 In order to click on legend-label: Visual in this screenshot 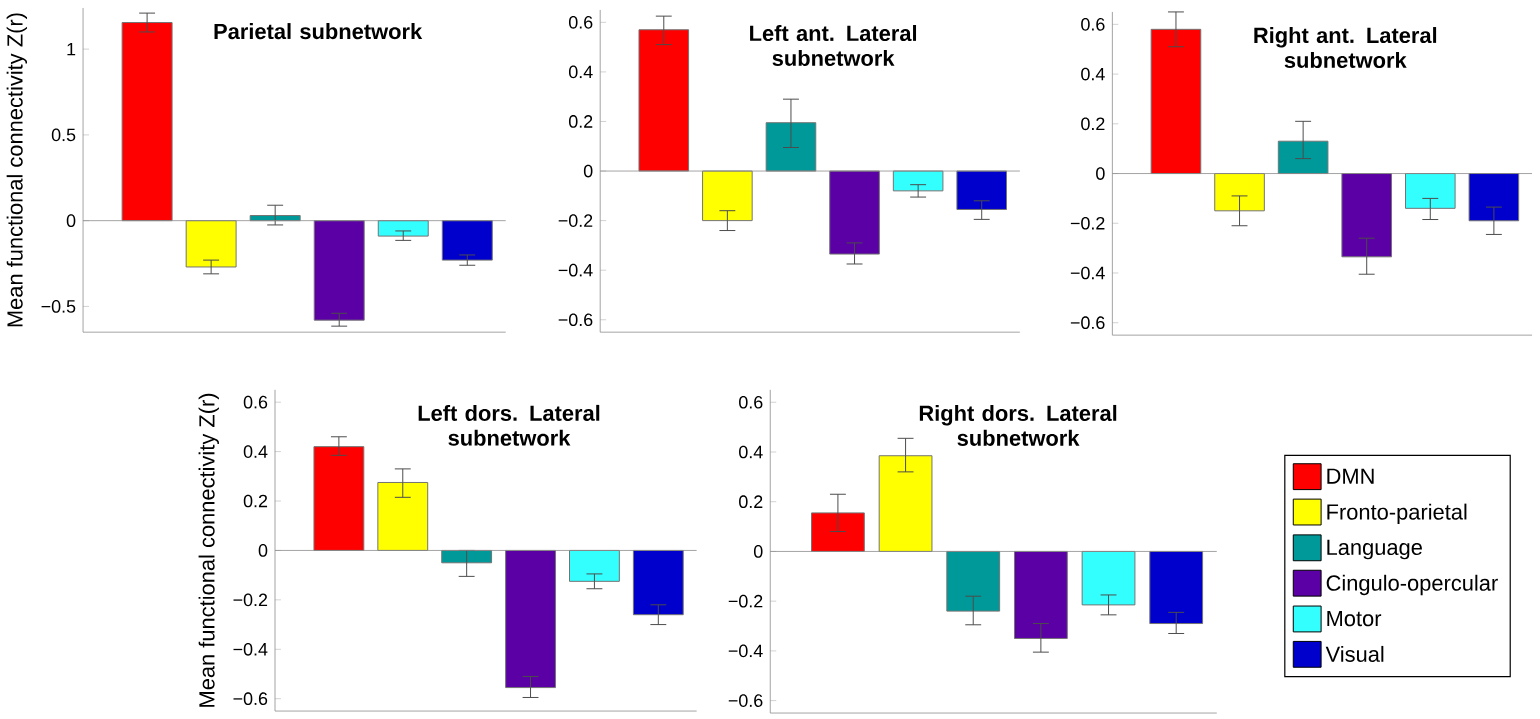, I will do `click(1354, 653)`.